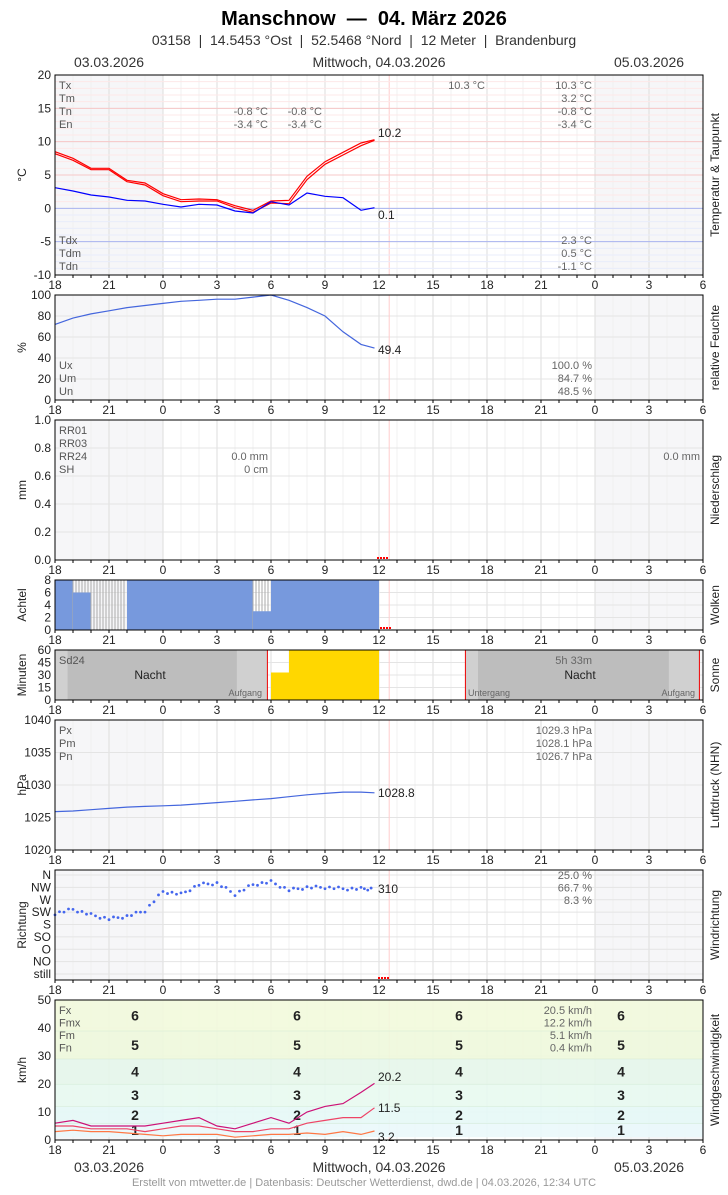 This screenshot has width=728, height=1195. I want to click on humidity-side-title: relative Feuchte, so click(715, 347).